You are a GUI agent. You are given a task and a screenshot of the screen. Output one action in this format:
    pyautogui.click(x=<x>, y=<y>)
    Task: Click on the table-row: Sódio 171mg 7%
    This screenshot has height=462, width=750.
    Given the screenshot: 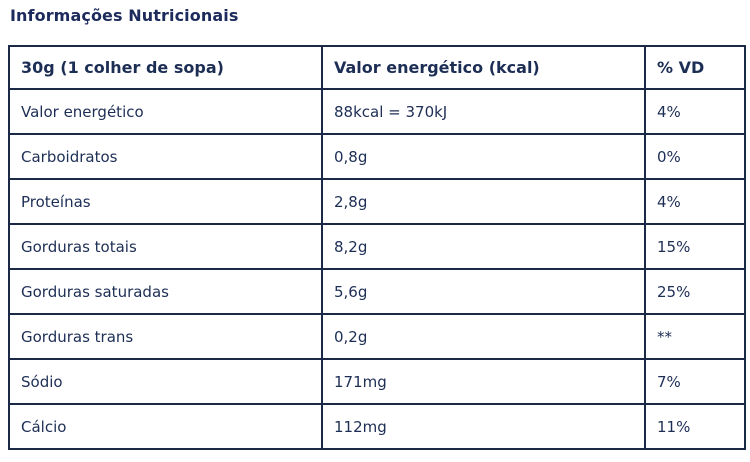 What is the action you would take?
    pyautogui.click(x=377, y=381)
    